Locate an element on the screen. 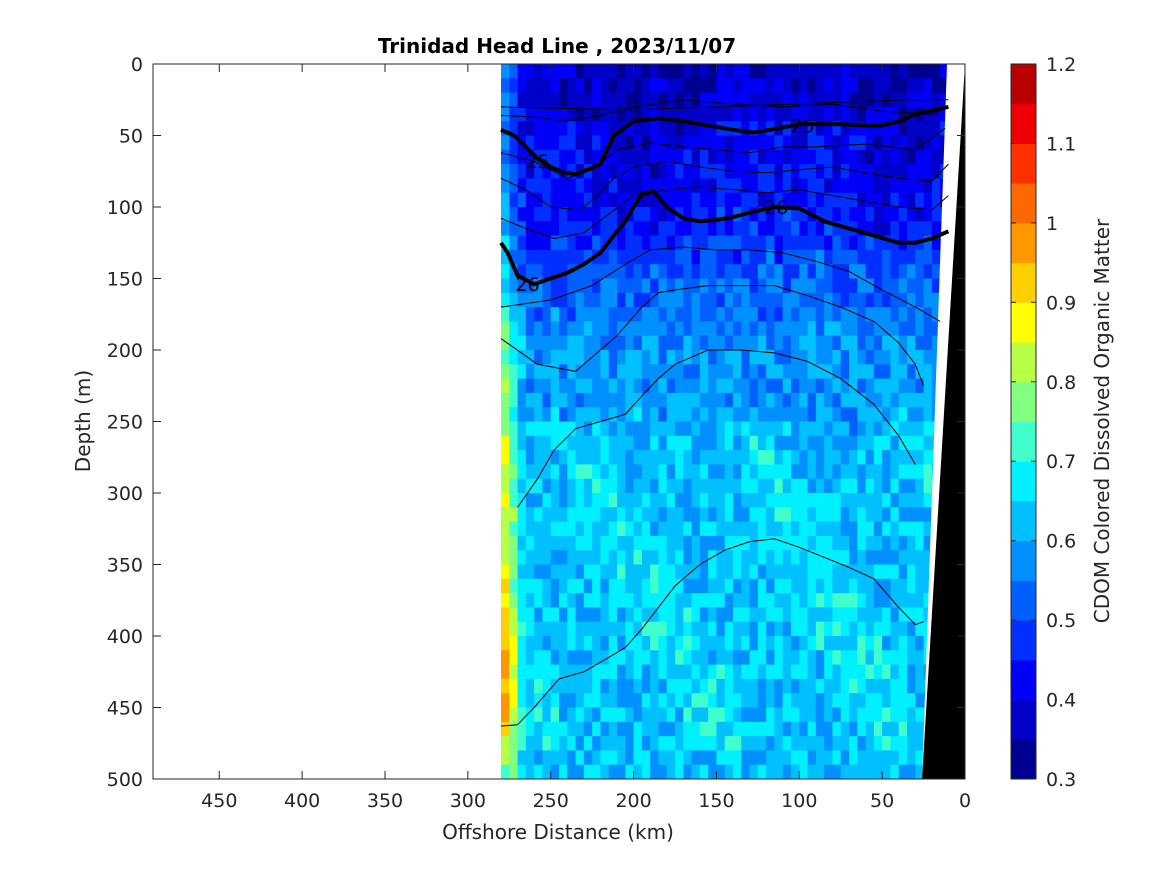 The height and width of the screenshot is (875, 1167). colorbar-label: CDOM Colored Dissolved Organic Matter is located at coordinates (1102, 420).